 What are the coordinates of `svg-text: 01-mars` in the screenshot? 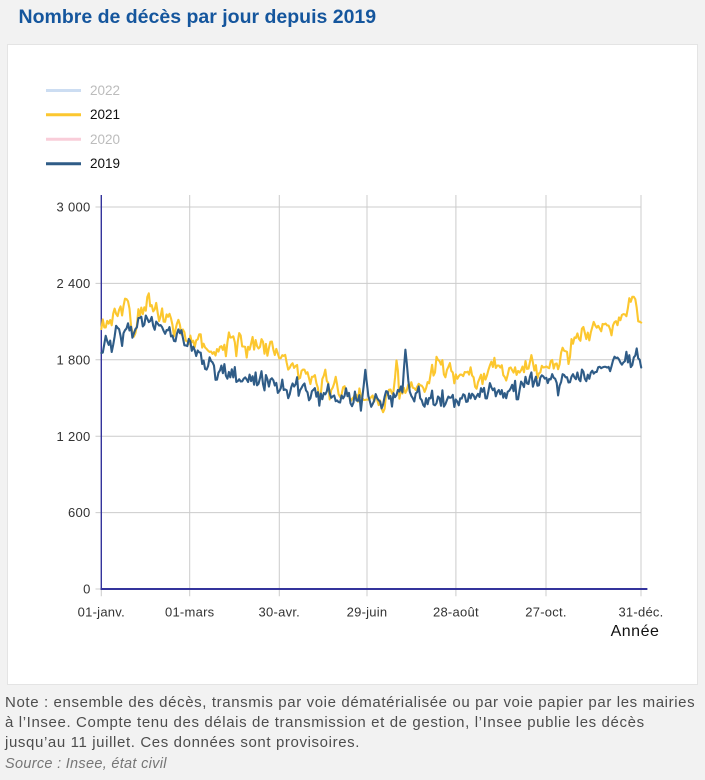 It's located at (190, 612).